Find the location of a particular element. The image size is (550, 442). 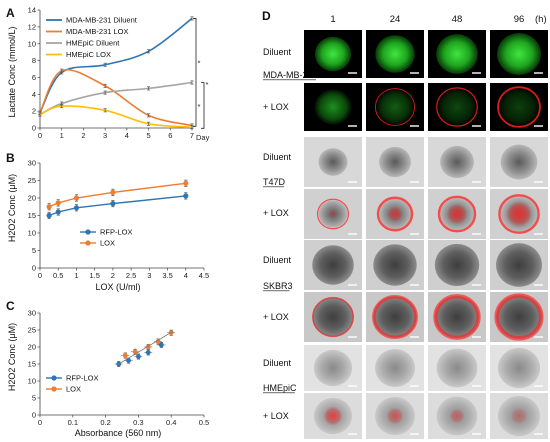

x-tick-label: 1 is located at coordinates (76, 275).